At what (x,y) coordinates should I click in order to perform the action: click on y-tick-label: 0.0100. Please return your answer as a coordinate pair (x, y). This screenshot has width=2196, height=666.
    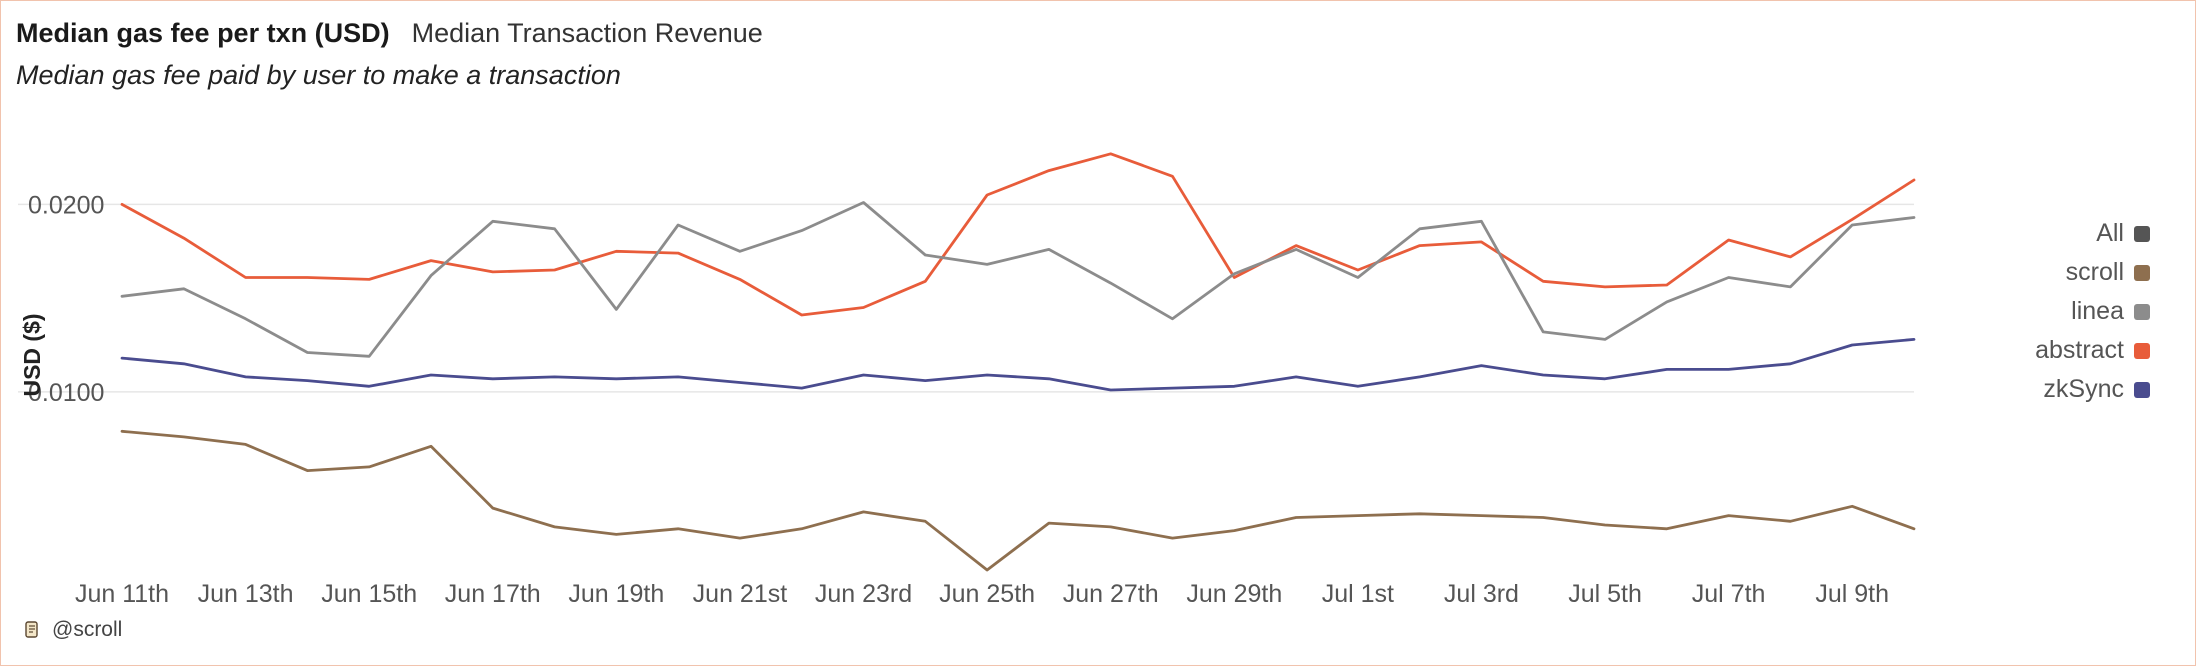
    Looking at the image, I should click on (66, 393).